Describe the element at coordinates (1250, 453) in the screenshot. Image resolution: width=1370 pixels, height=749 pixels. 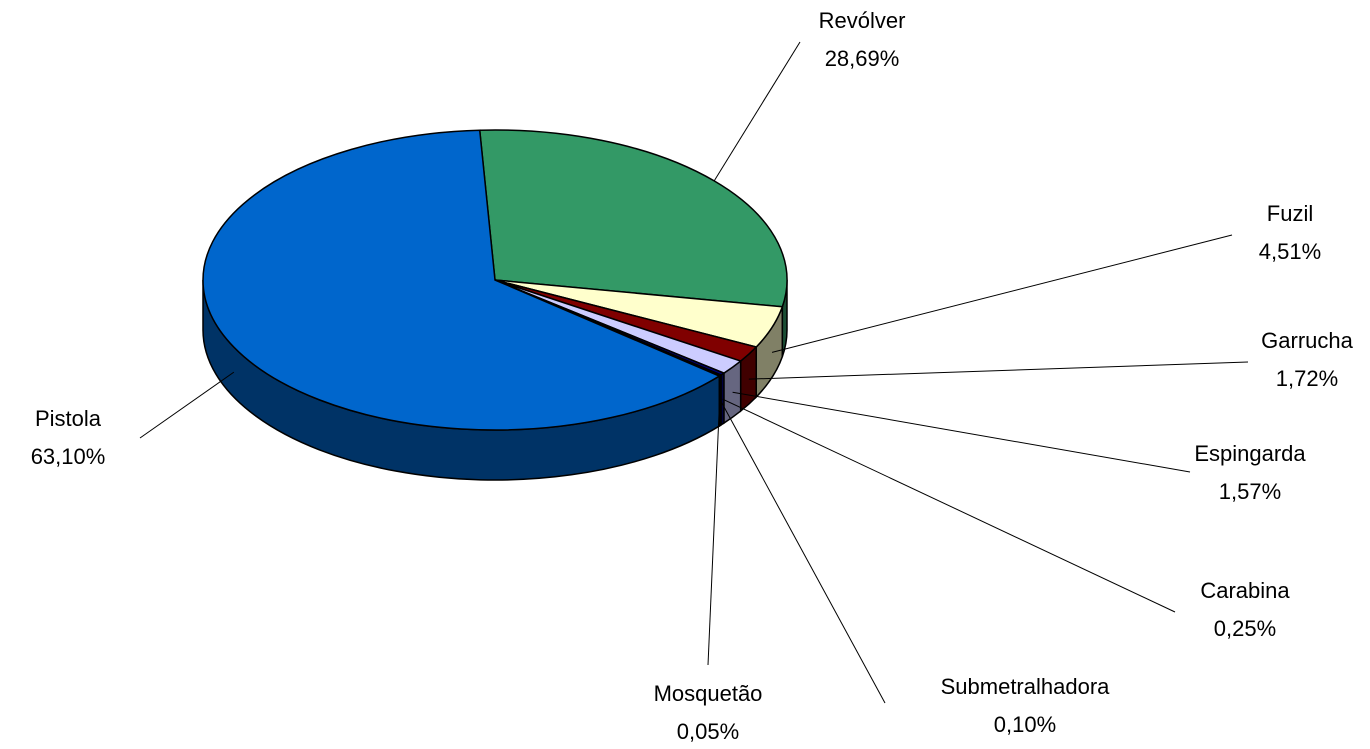
I see `category-label: Espingarda` at that location.